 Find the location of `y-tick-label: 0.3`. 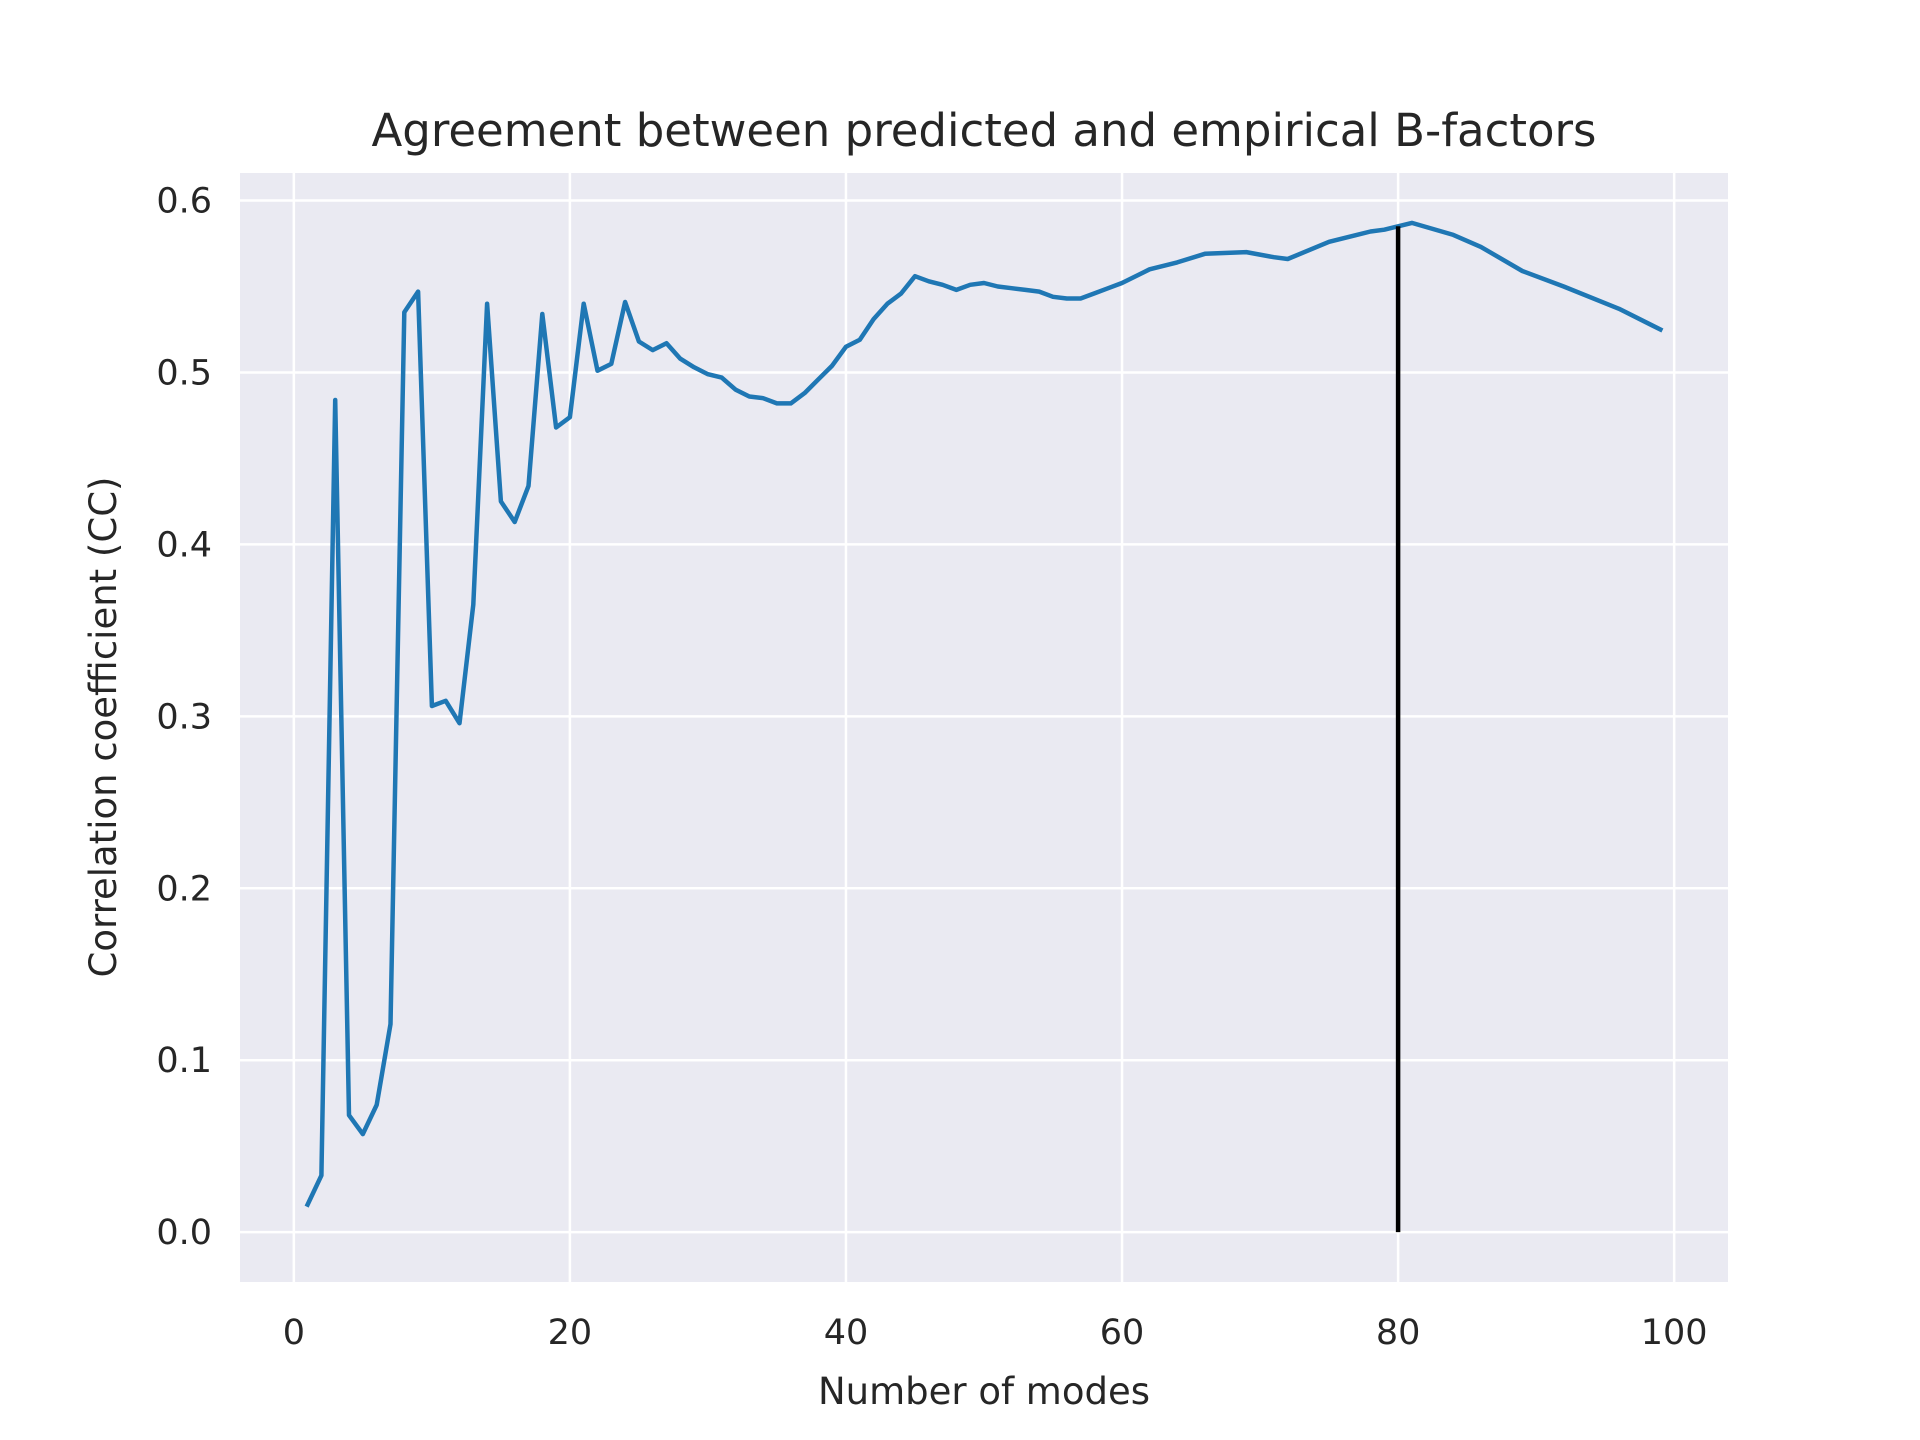

y-tick-label: 0.3 is located at coordinates (184, 717).